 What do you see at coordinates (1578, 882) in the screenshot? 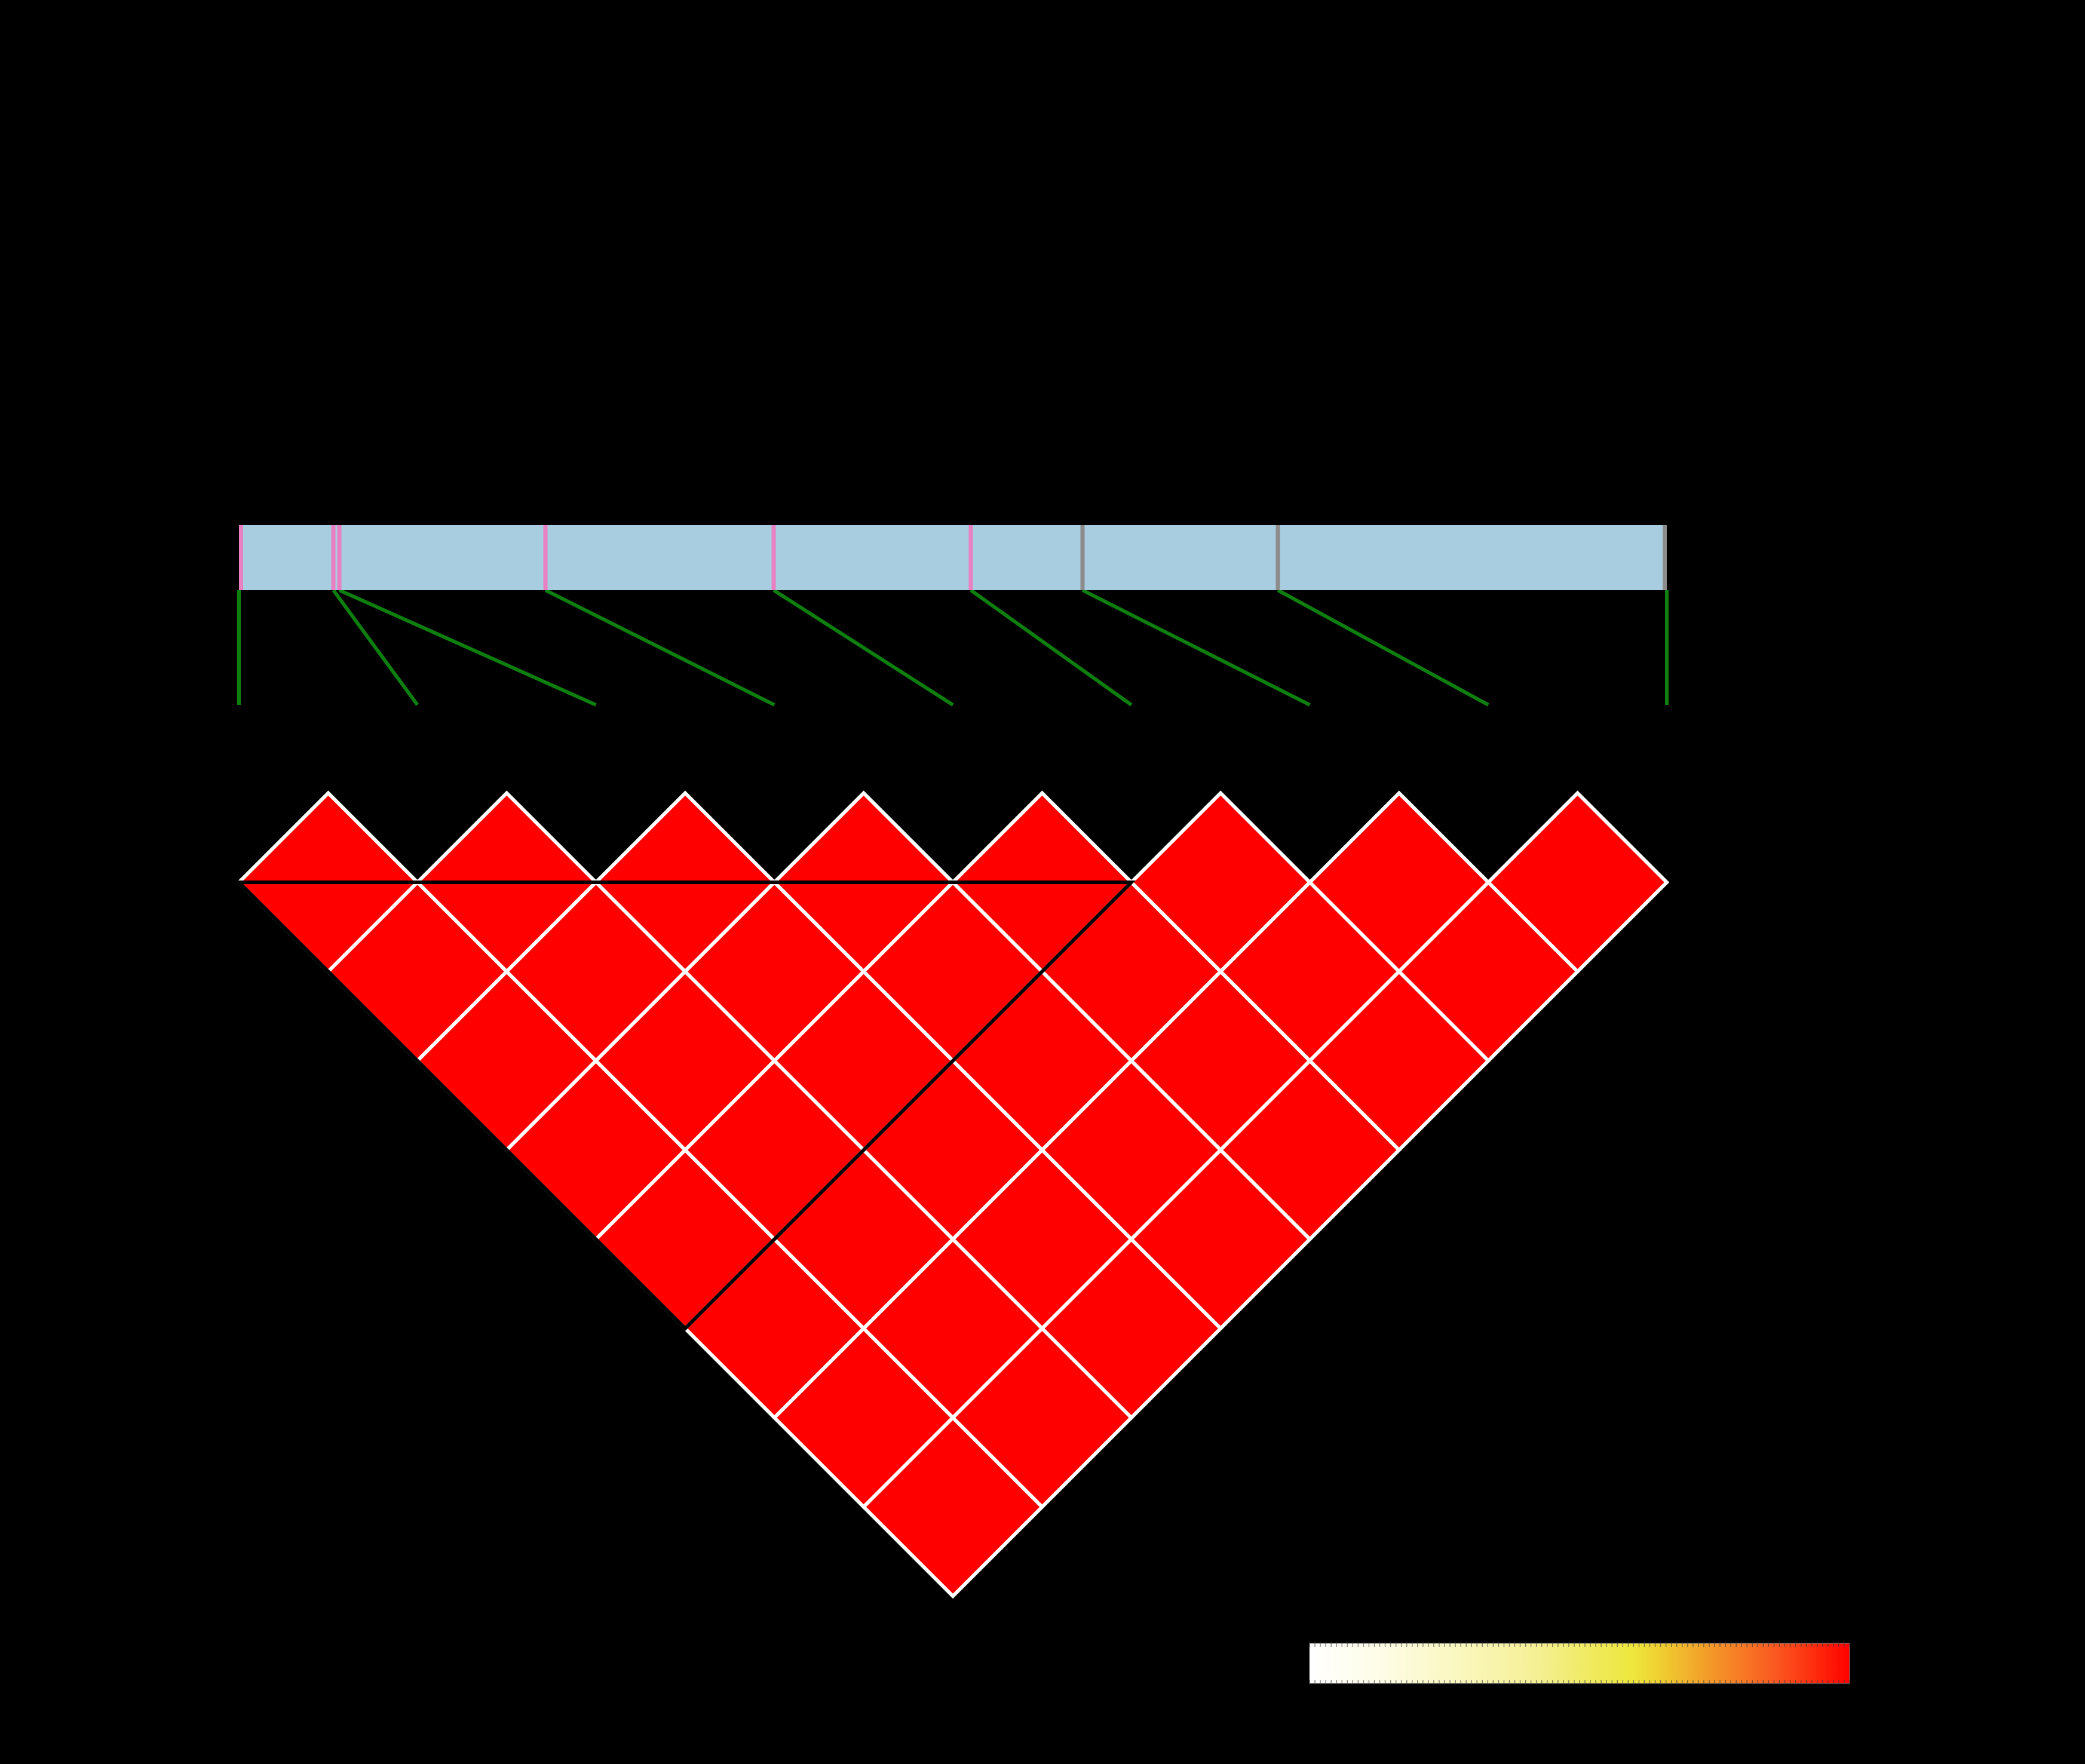
I see `ld-cell-snp8-snp9` at bounding box center [1578, 882].